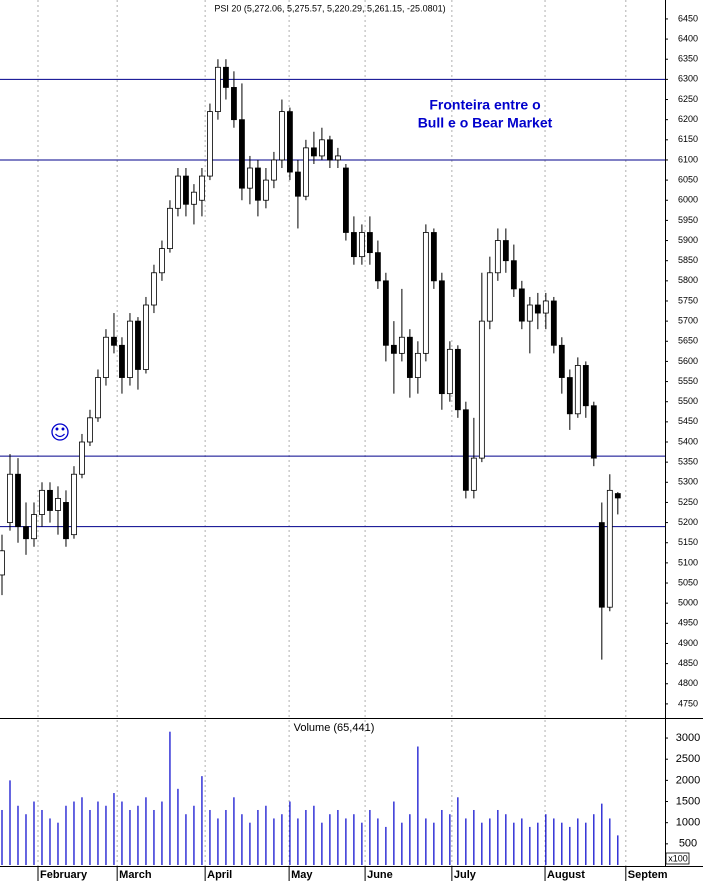 This screenshot has width=703, height=886. What do you see at coordinates (380, 875) in the screenshot?
I see `x-tick-label: June` at bounding box center [380, 875].